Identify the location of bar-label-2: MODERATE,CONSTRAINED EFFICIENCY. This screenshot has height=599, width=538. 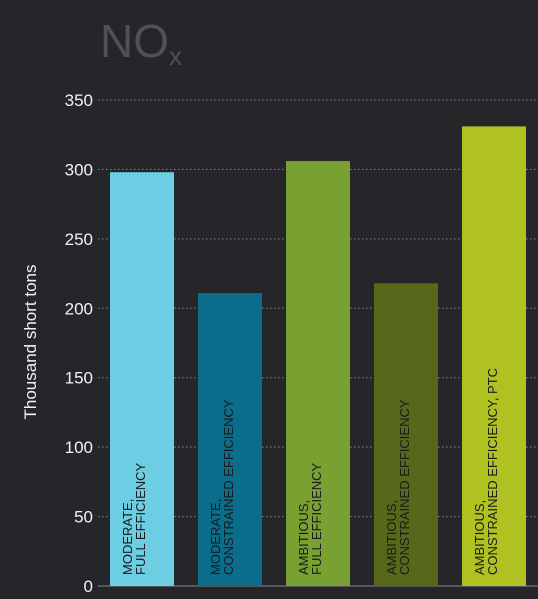
(222, 487).